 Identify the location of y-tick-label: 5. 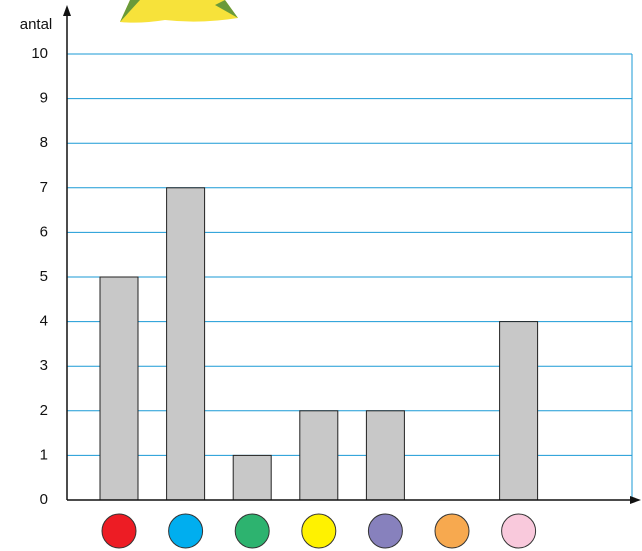
(44, 276).